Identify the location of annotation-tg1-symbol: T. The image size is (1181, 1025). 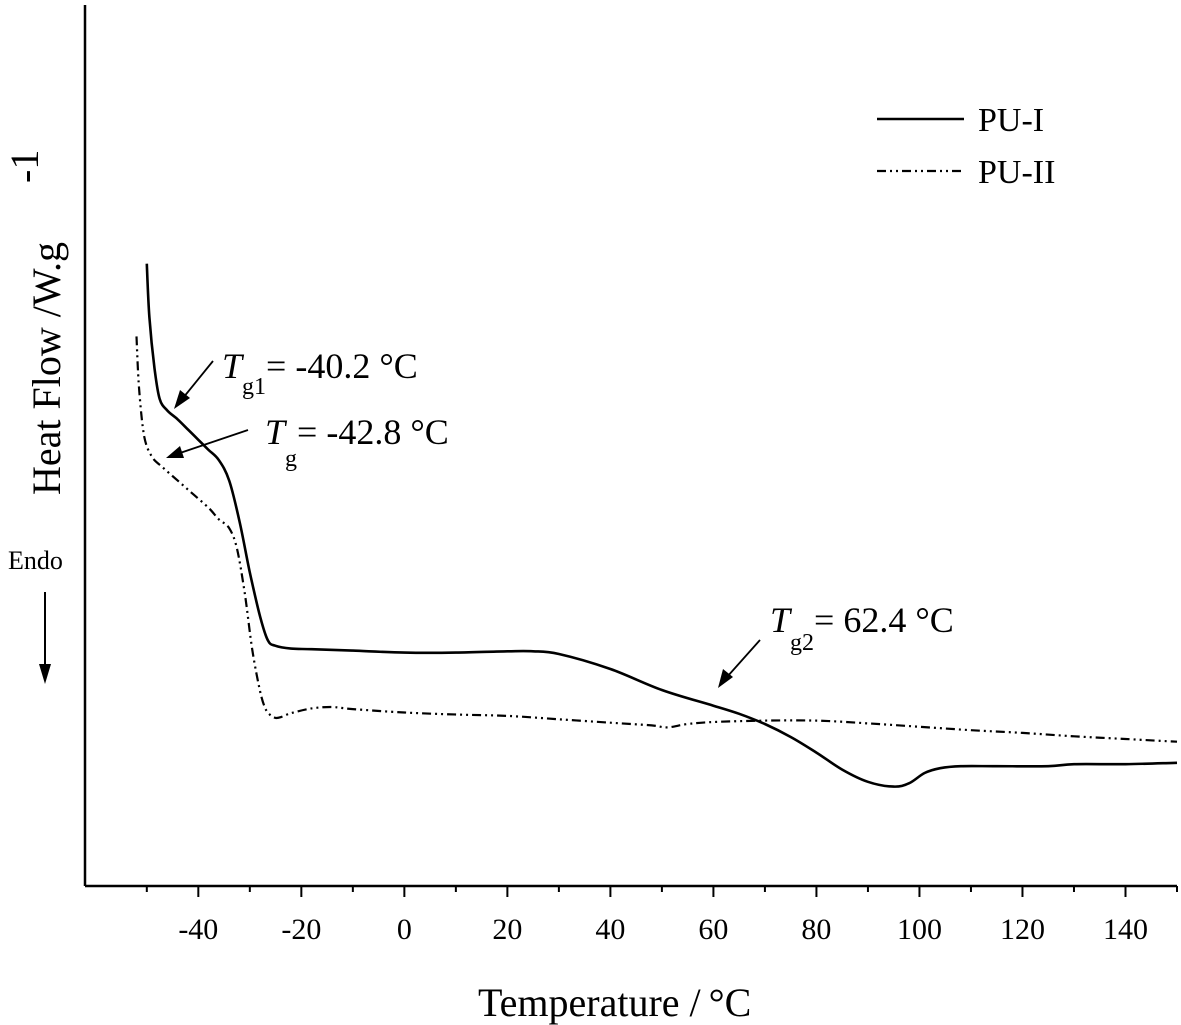
(233, 366).